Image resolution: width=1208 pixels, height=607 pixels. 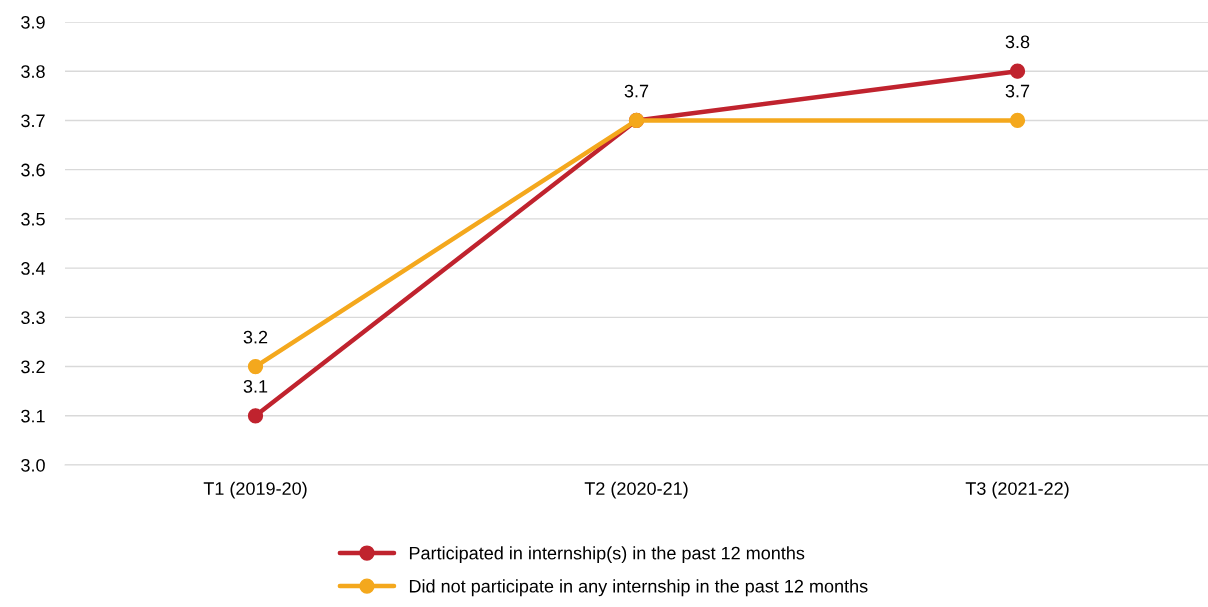 I want to click on text: 3.9, so click(x=33, y=22).